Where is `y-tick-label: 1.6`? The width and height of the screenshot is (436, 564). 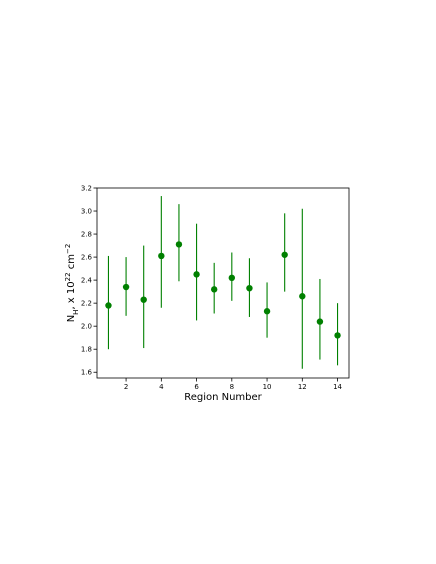
y-tick-label: 1.6 is located at coordinates (87, 373).